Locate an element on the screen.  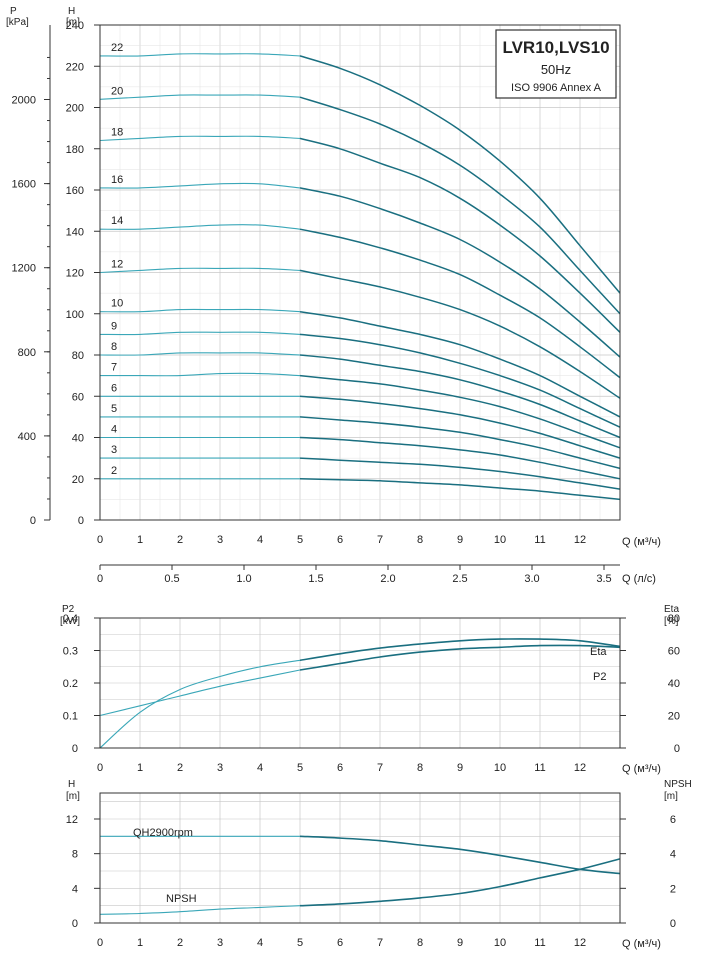
qh-q-tick-label: 0 is located at coordinates (100, 540).